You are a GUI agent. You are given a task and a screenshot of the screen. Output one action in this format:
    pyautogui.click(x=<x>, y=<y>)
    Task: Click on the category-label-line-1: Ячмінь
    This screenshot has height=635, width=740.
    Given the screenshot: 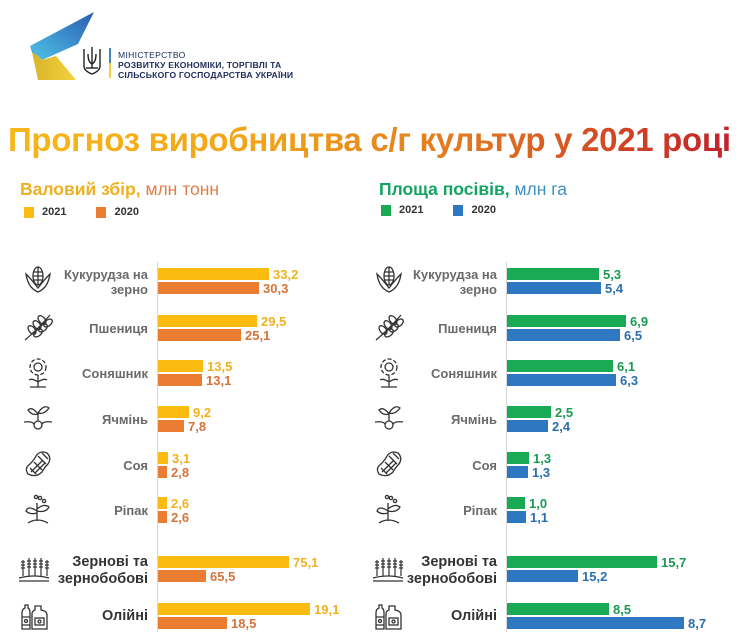 What is the action you would take?
    pyautogui.click(x=125, y=419)
    